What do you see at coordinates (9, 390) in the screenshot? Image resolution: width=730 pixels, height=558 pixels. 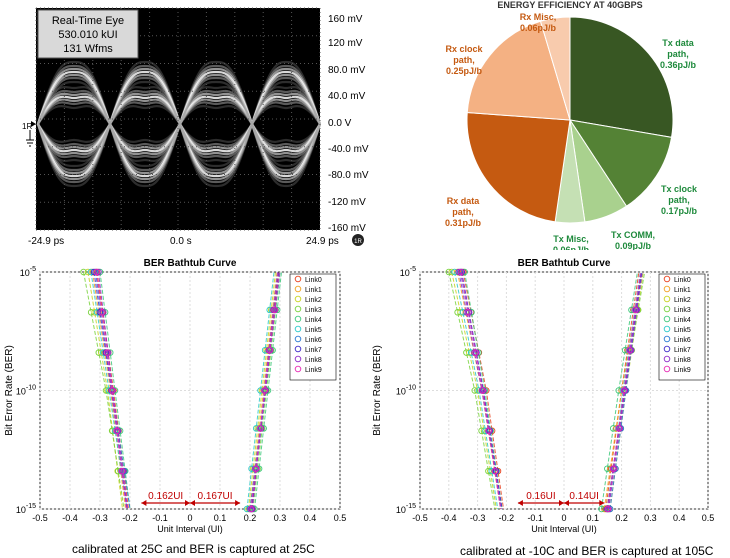 I see `bathtub-y-label: Bit Error Rate (BER)` at bounding box center [9, 390].